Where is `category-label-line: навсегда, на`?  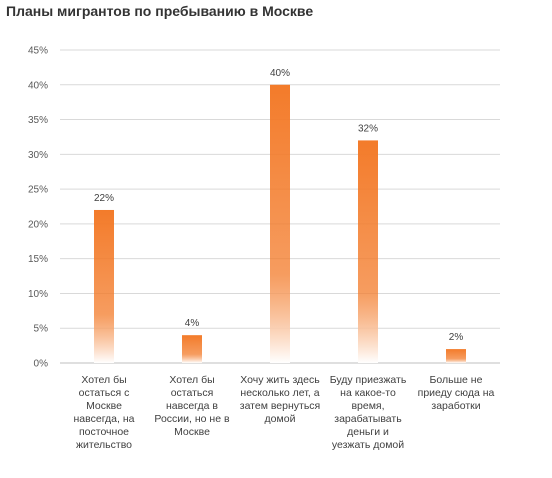
category-label-line: навсегда, на is located at coordinates (104, 419).